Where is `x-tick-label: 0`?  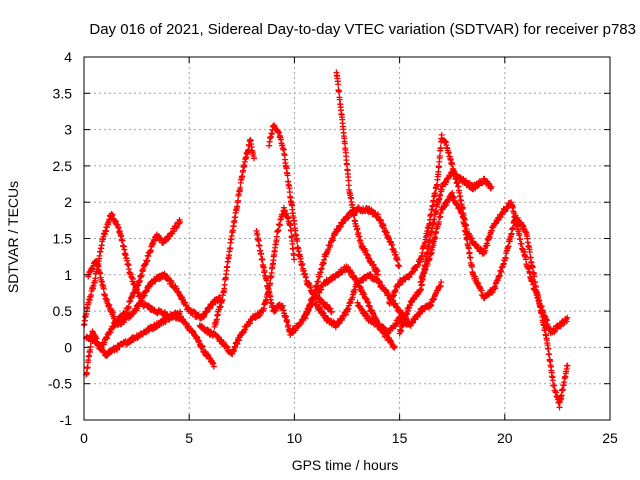 x-tick-label: 0 is located at coordinates (84, 438).